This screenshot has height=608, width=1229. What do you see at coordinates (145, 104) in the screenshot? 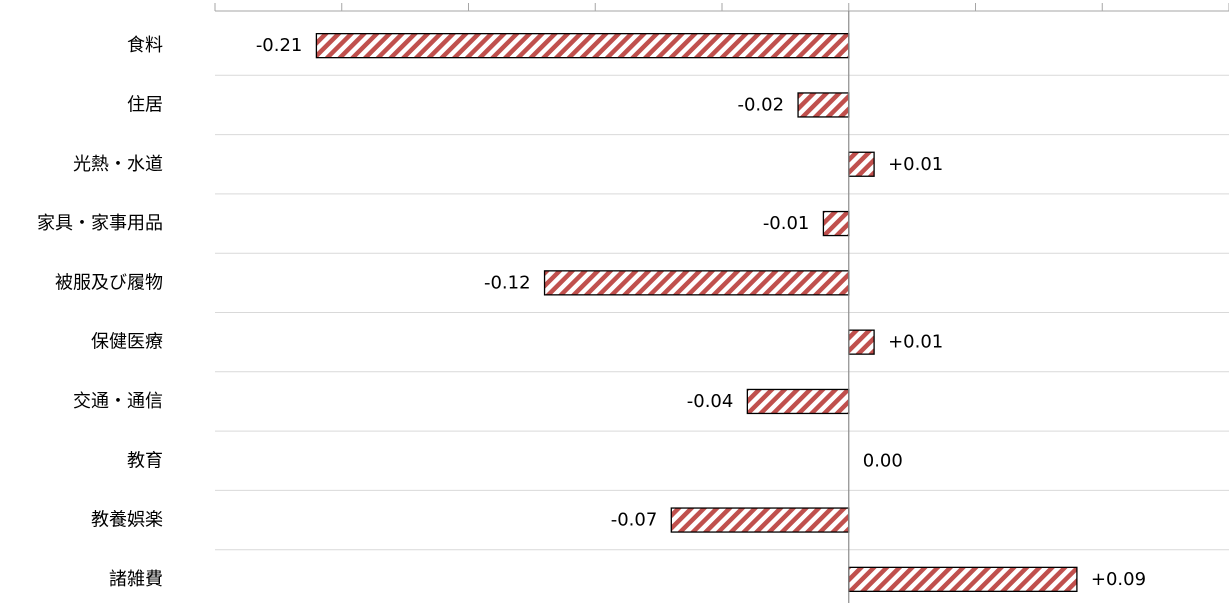
I see `category-label-1: 住居` at bounding box center [145, 104].